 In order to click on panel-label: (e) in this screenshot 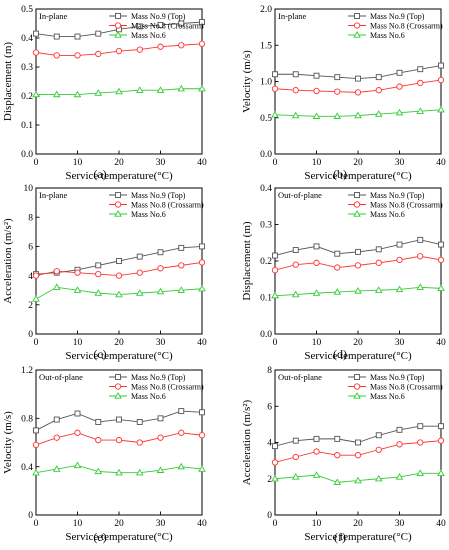, I will do `click(99, 537)`.